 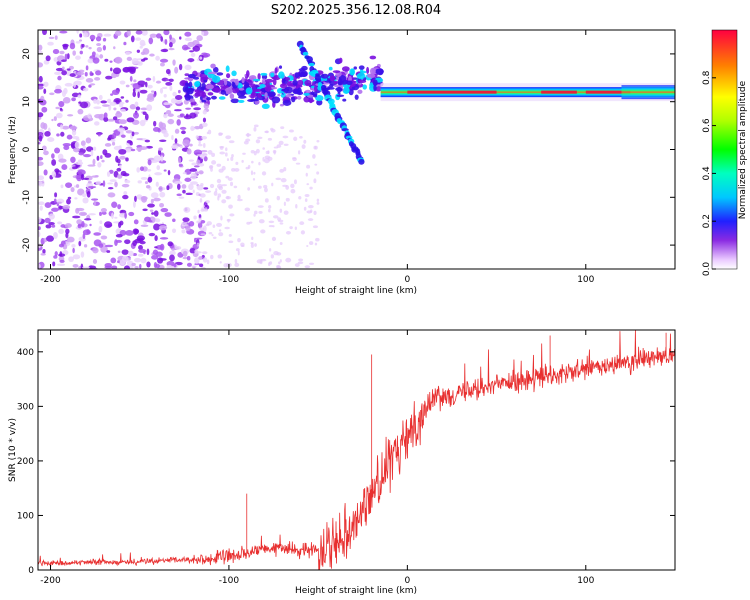 I want to click on snr-y-tick-label: 100, so click(x=25, y=516).